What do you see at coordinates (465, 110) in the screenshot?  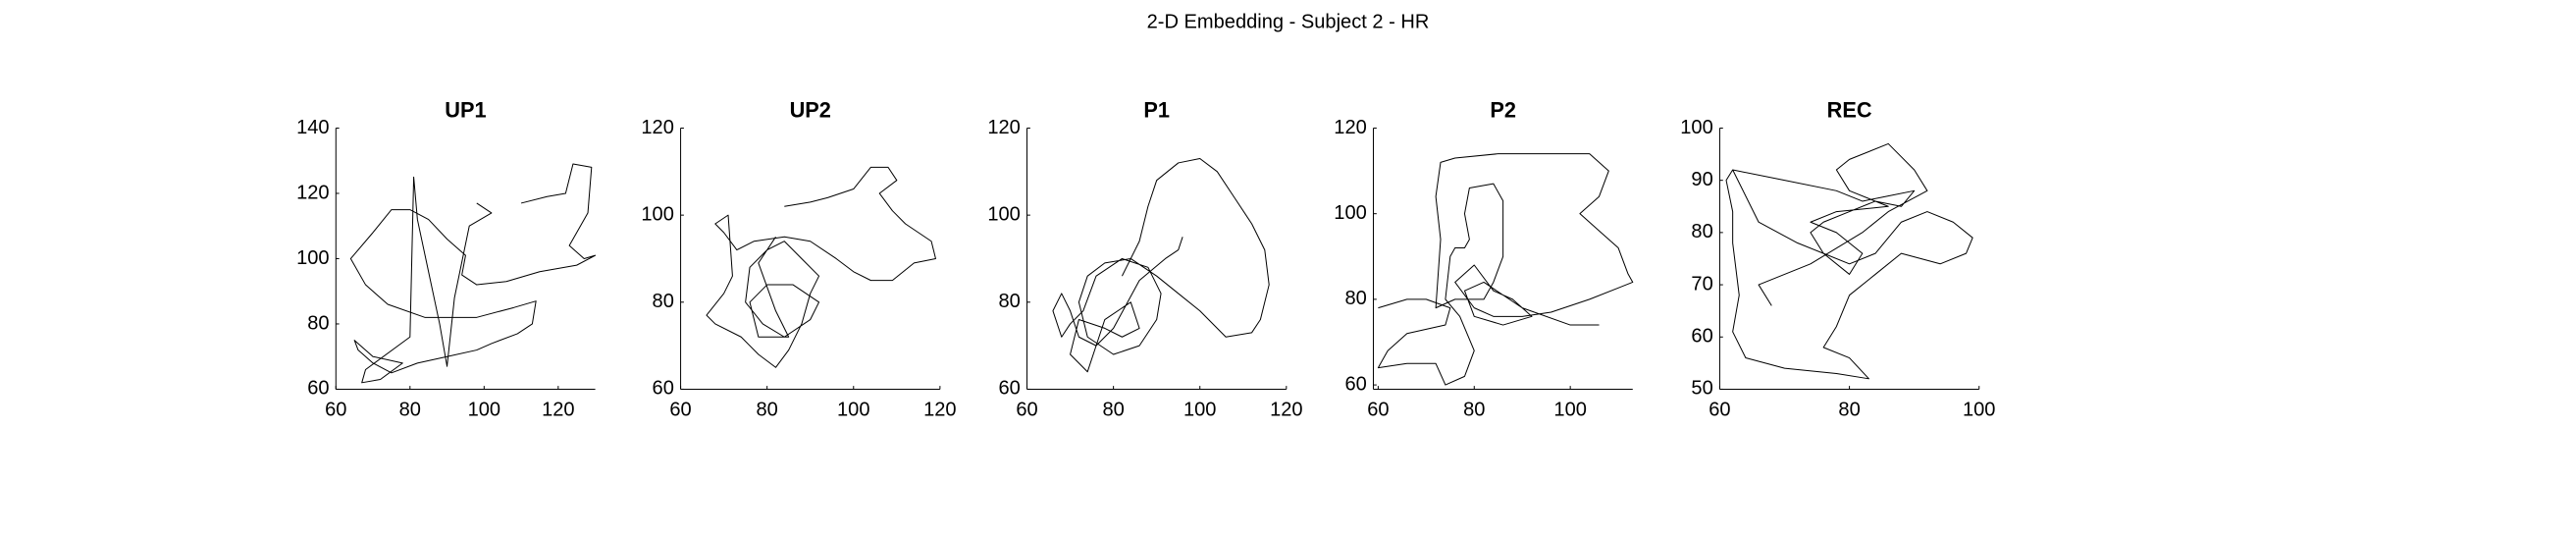 I see `subplot-title: UP1` at bounding box center [465, 110].